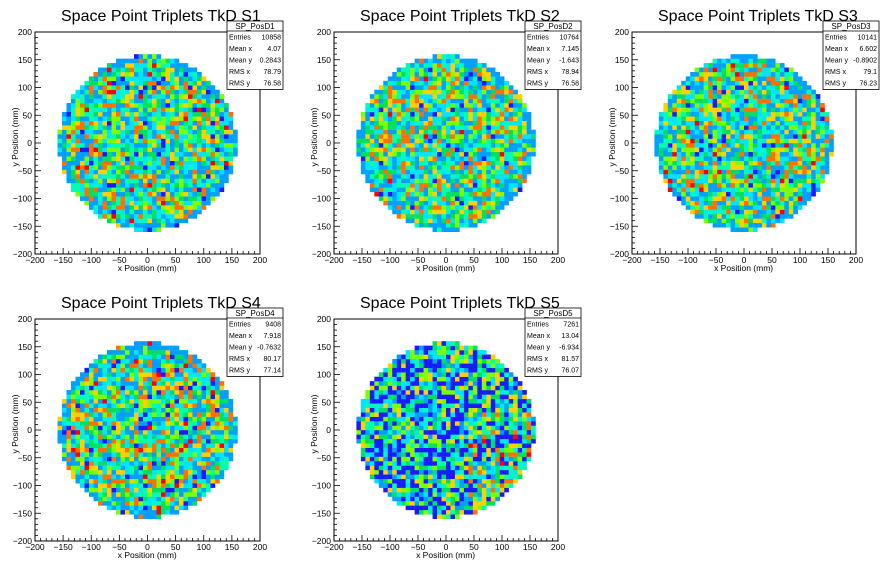  I want to click on stats-value: 79.1, so click(870, 72).